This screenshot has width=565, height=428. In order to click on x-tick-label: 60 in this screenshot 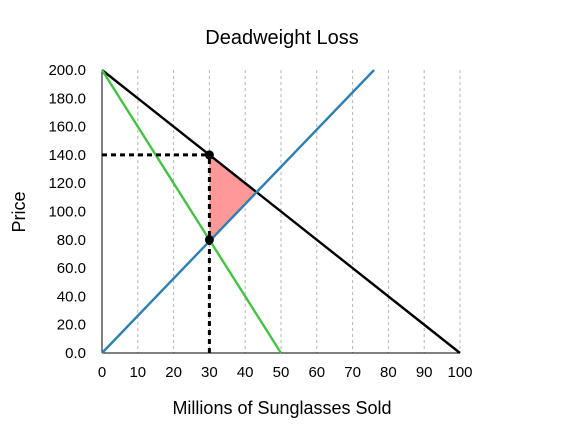, I will do `click(316, 372)`.